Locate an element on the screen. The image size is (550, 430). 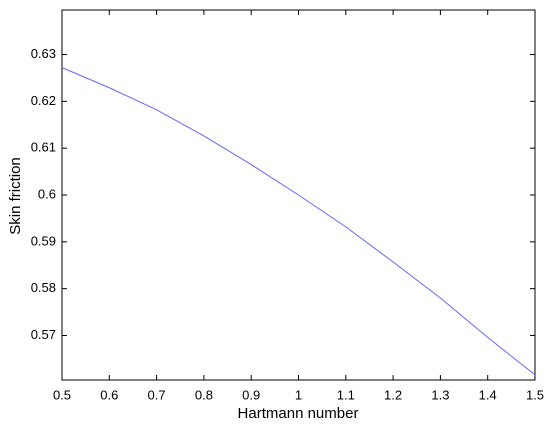
y-axis-label: Skin friction is located at coordinates (15, 196).